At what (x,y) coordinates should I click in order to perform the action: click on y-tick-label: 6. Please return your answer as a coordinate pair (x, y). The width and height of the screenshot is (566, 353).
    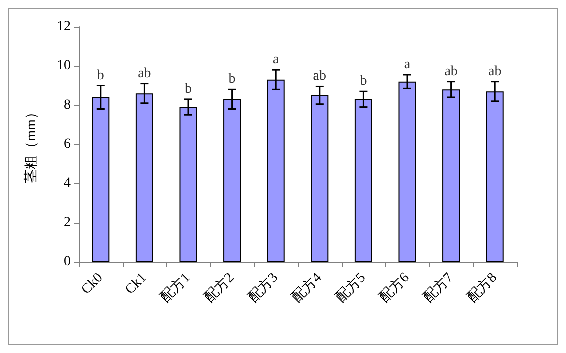
    Looking at the image, I should click on (67, 144).